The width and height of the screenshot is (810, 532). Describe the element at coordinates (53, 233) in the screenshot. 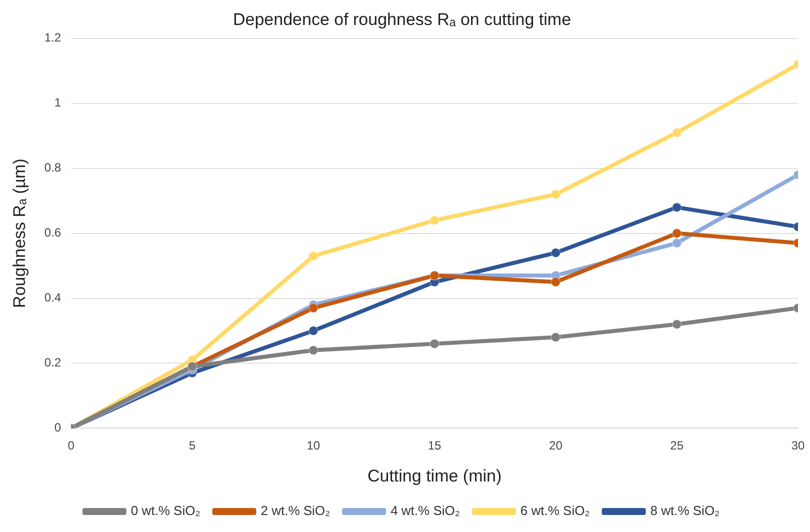

I see `y-tick-label: 0.6` at that location.